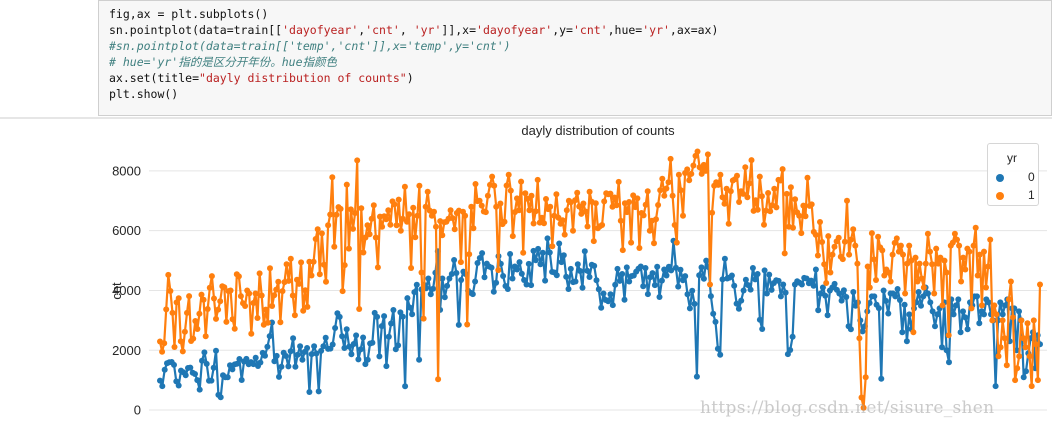  What do you see at coordinates (406, 30) in the screenshot?
I see `code-token: ,` at bounding box center [406, 30].